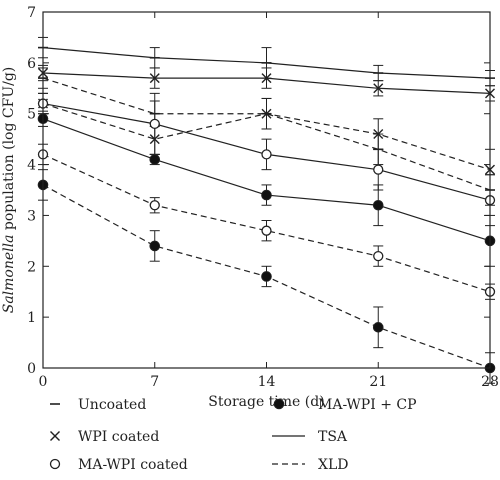  What do you see at coordinates (490, 382) in the screenshot?
I see `x-tick-label: 28` at bounding box center [490, 382].